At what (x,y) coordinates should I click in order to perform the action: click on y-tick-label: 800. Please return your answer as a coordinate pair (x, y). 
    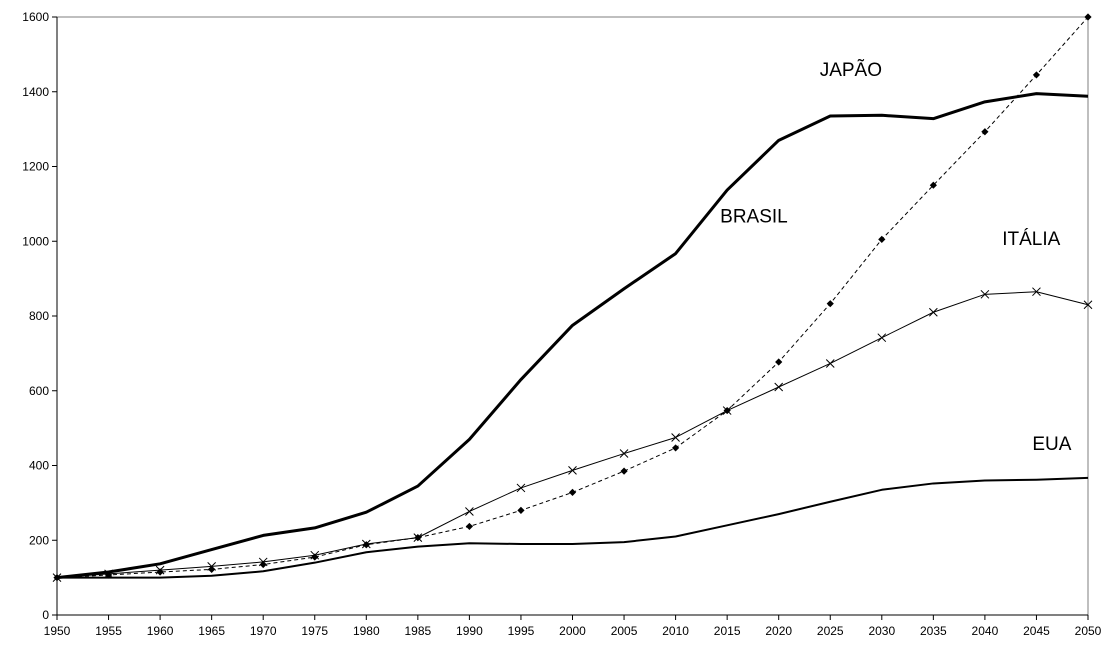
    Looking at the image, I should click on (39, 316).